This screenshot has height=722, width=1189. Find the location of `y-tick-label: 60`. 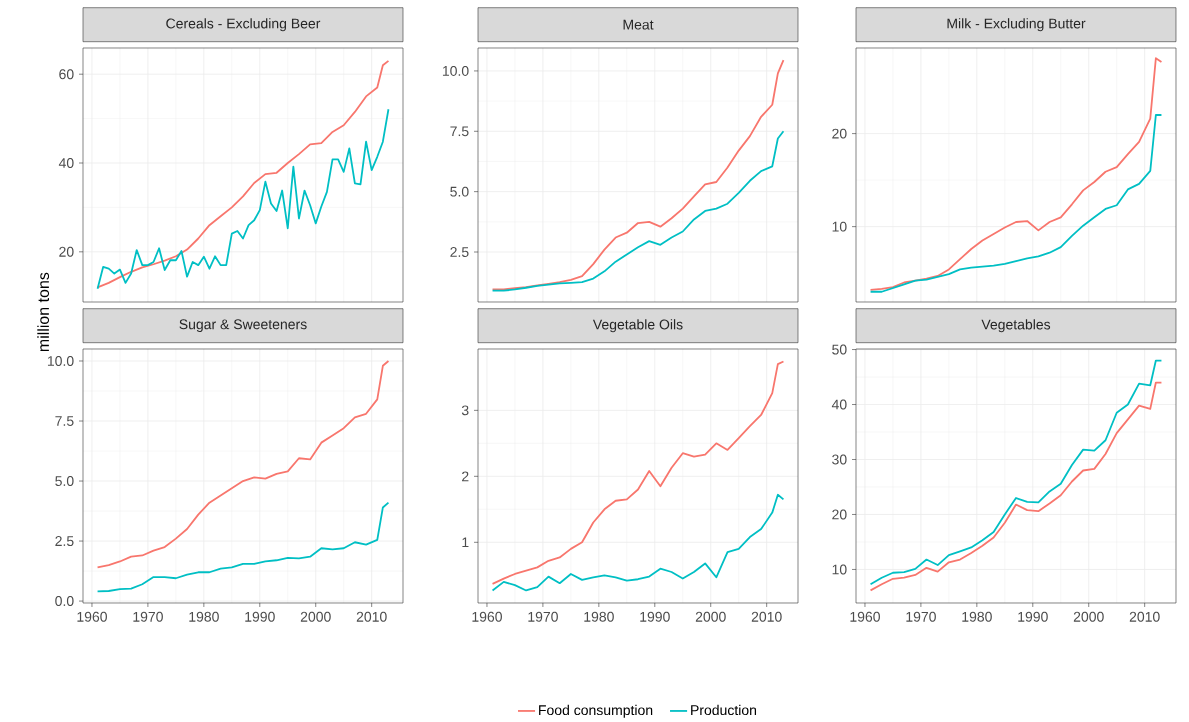

y-tick-label: 60 is located at coordinates (66, 74).